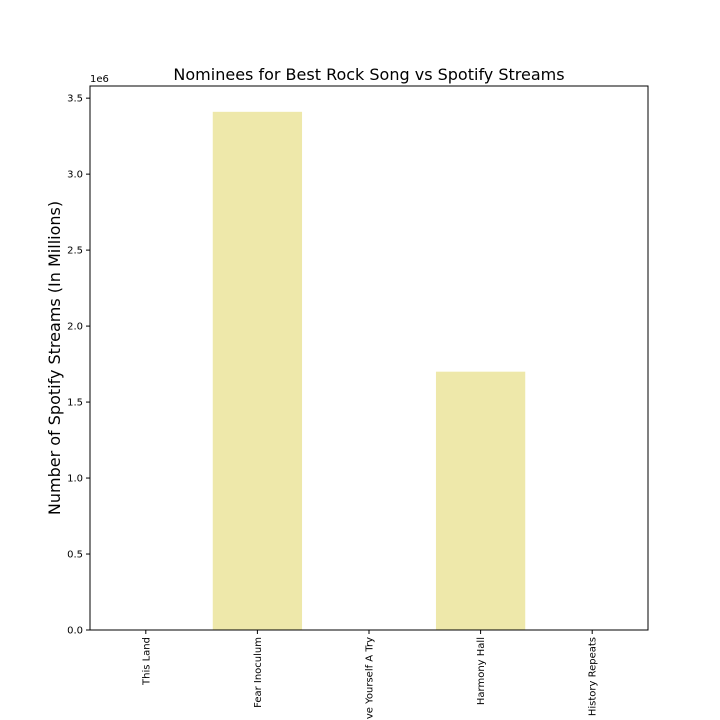  What do you see at coordinates (75, 403) in the screenshot?
I see `y-tick-label: 1.5` at bounding box center [75, 403].